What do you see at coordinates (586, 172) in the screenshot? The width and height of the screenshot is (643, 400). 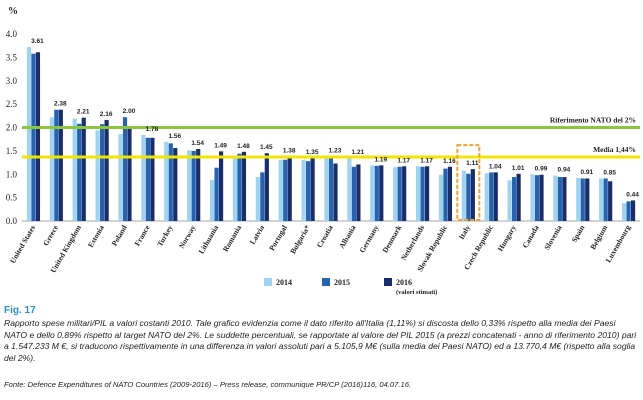 I see `data-label: 0.91` at bounding box center [586, 172].